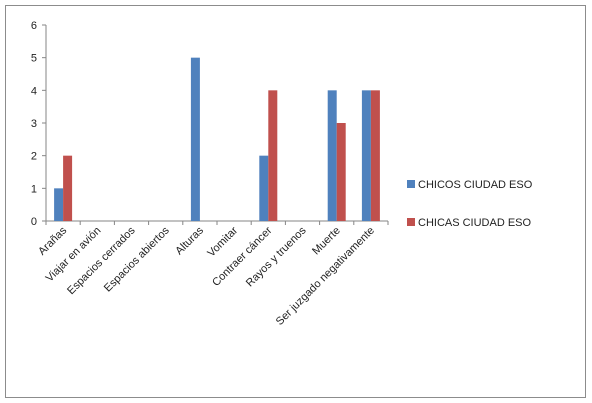 Image resolution: width=592 pixels, height=403 pixels. What do you see at coordinates (276, 256) in the screenshot?
I see `x-category-label: Rayos y truenos` at bounding box center [276, 256].